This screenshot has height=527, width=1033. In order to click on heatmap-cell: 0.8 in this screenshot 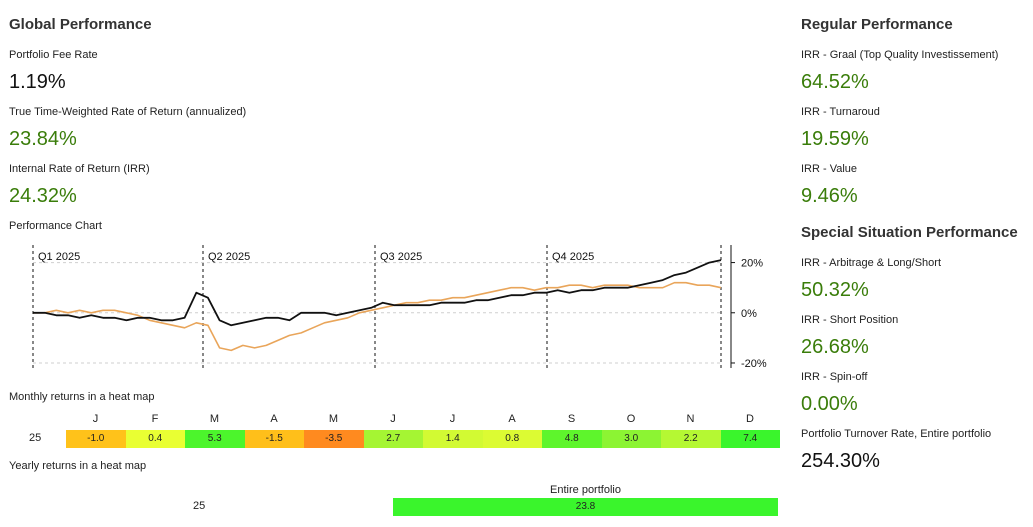, I will do `click(512, 439)`.